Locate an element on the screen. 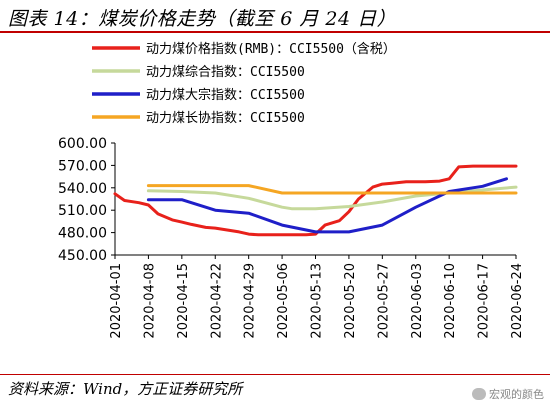  watermark-text: 宏观的颜色 is located at coordinates (516, 394).